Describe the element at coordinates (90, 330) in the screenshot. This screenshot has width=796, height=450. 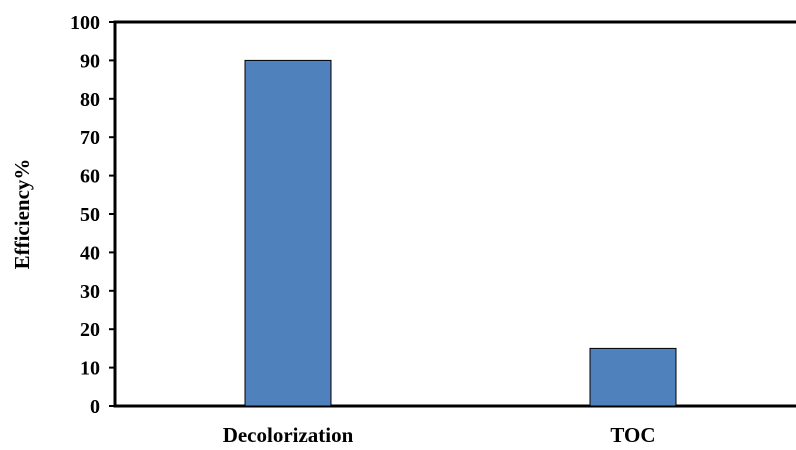
I see `y-tick-label: 20` at that location.